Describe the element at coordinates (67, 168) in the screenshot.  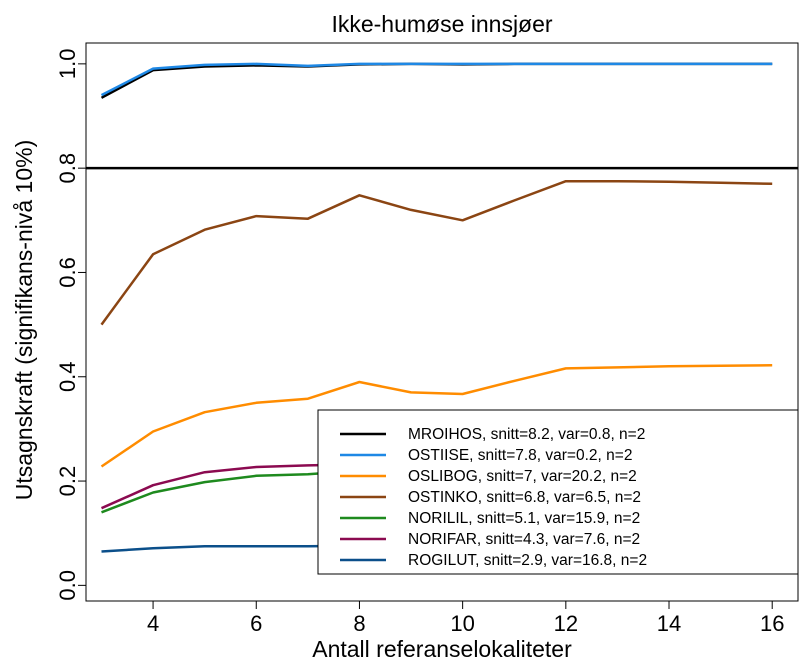
I see `y-tick-label: 0.8` at that location.